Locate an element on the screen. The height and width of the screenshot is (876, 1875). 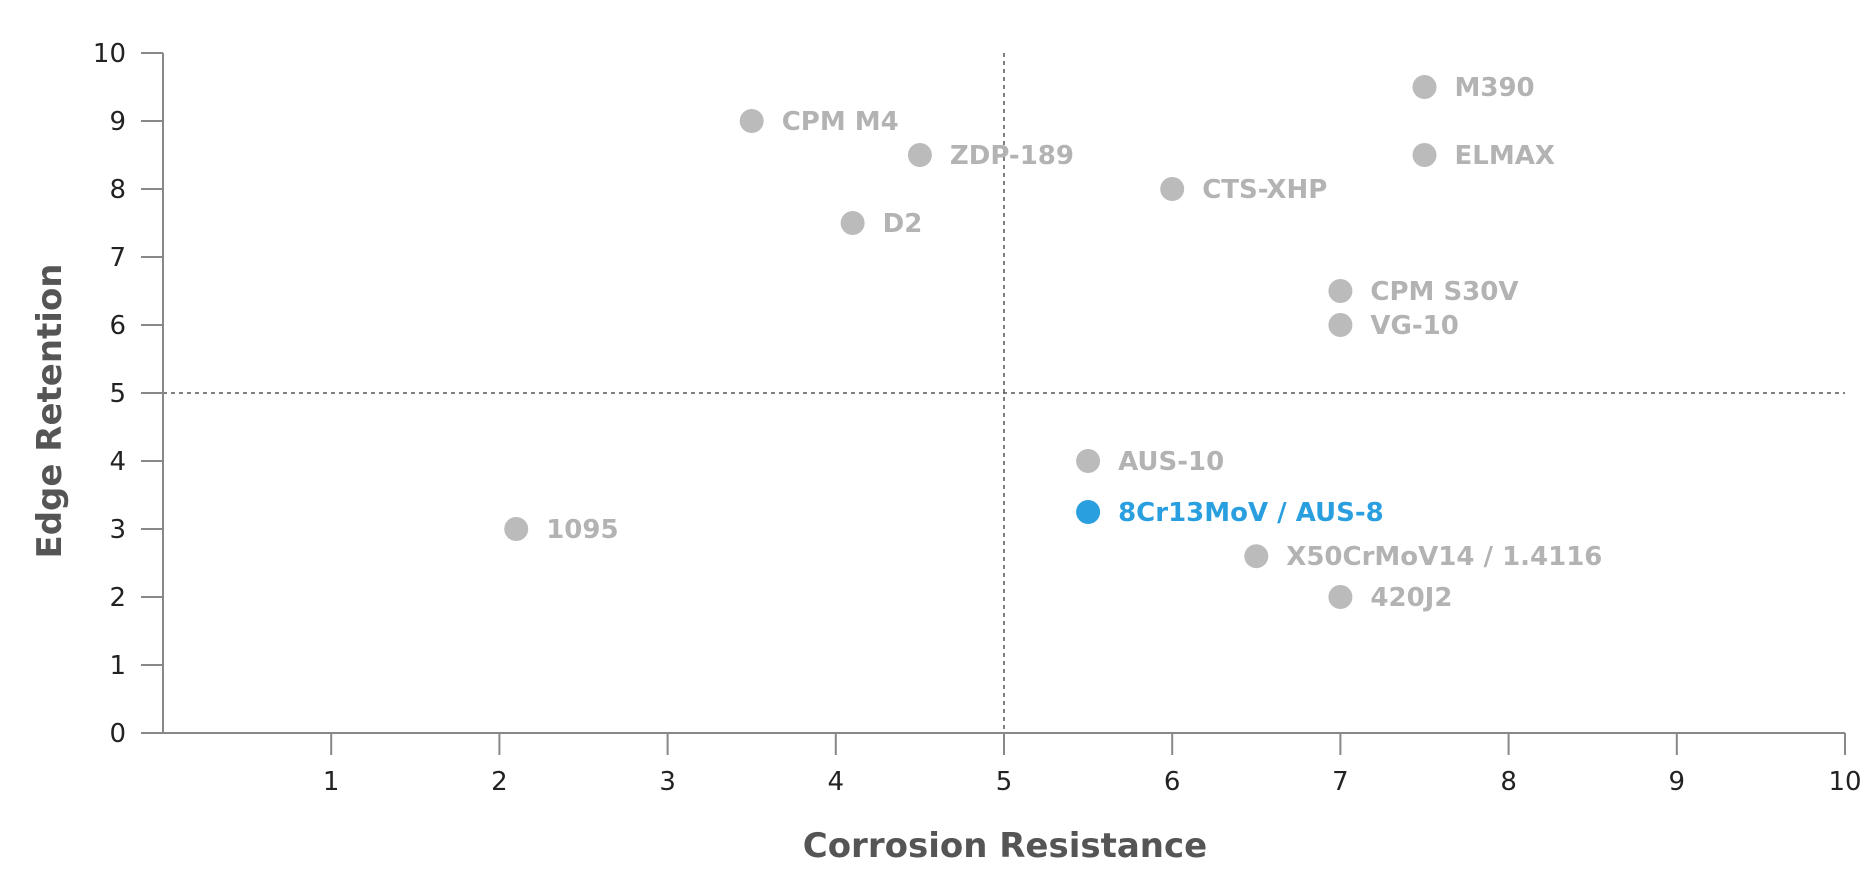
data-point: CTS-XHP is located at coordinates (1243, 190).